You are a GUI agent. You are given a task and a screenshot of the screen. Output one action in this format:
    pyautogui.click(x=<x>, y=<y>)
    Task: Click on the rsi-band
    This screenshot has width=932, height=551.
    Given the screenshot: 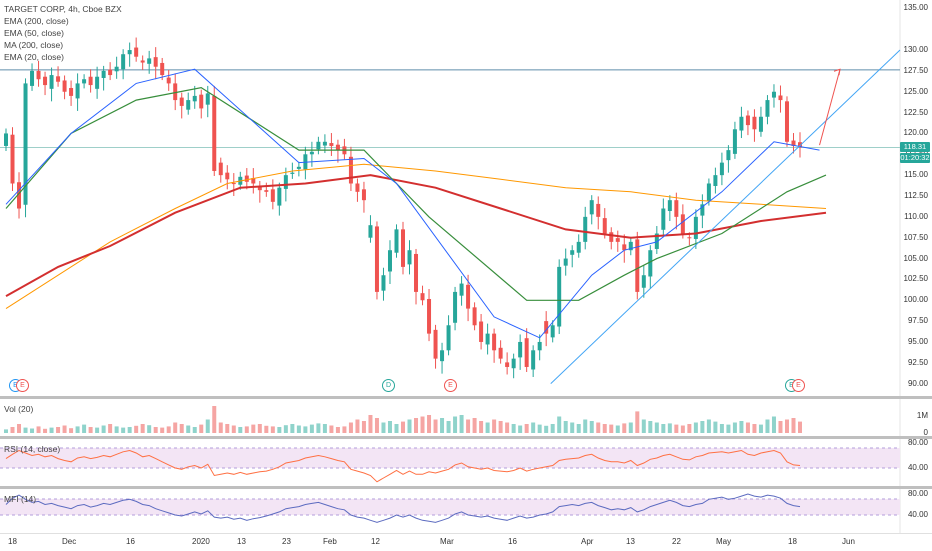 What is the action you would take?
    pyautogui.click(x=450, y=458)
    